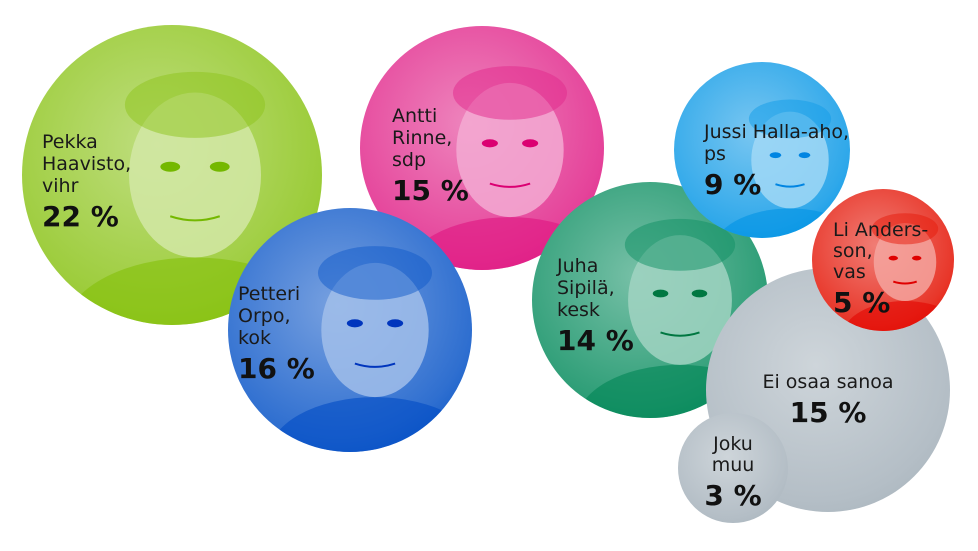 This screenshot has height=551, width=978. I want to click on bubble-label: Sipilä,, so click(586, 288).